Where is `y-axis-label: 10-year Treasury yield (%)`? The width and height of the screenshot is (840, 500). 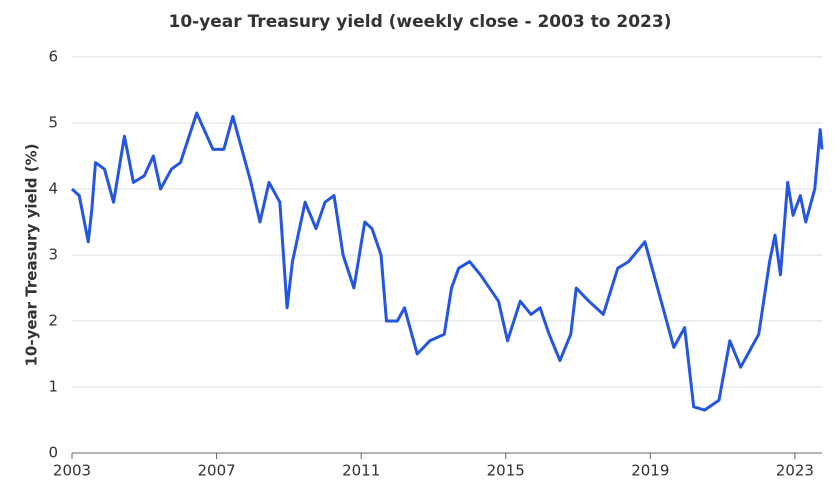
y-axis-label: 10-year Treasury yield (%) is located at coordinates (32, 254).